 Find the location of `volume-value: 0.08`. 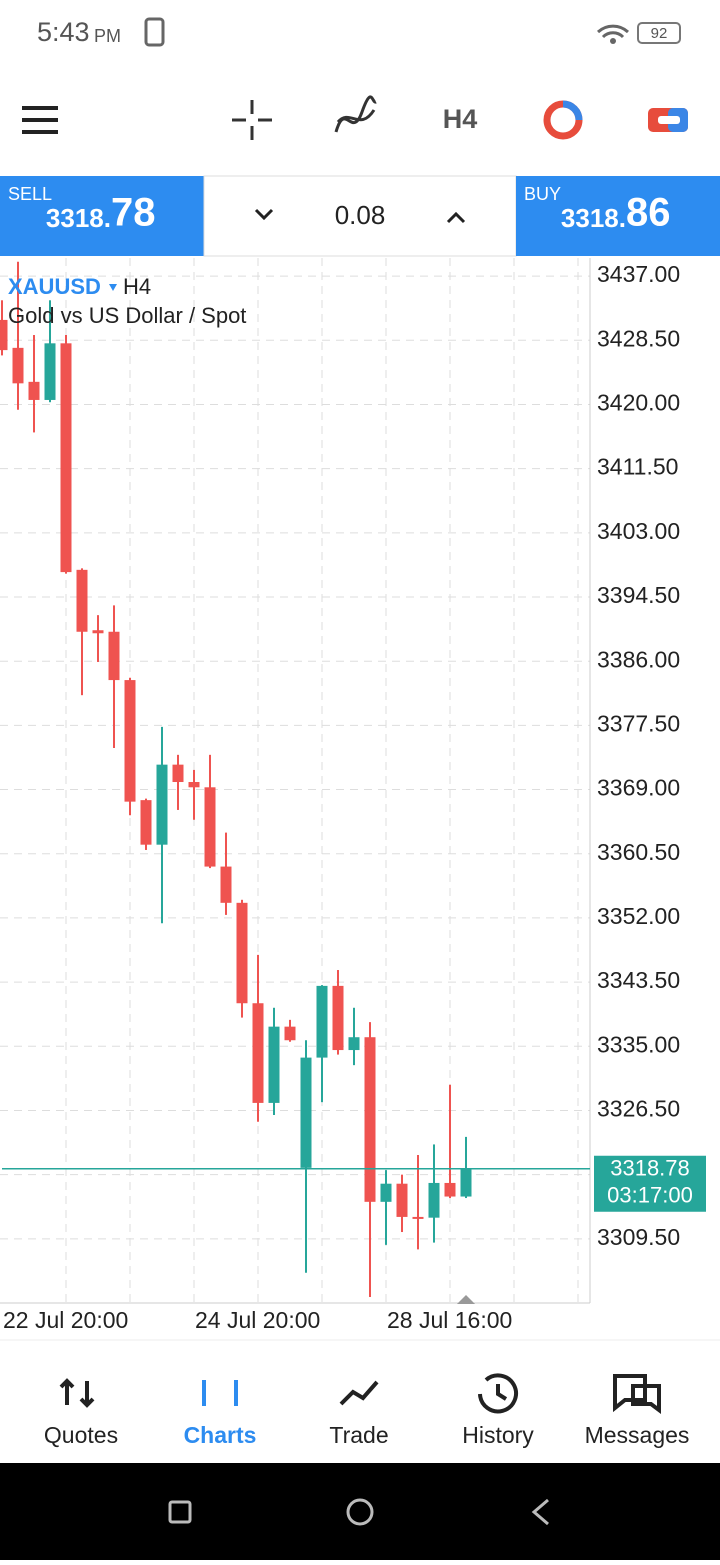

volume-value: 0.08 is located at coordinates (360, 215).